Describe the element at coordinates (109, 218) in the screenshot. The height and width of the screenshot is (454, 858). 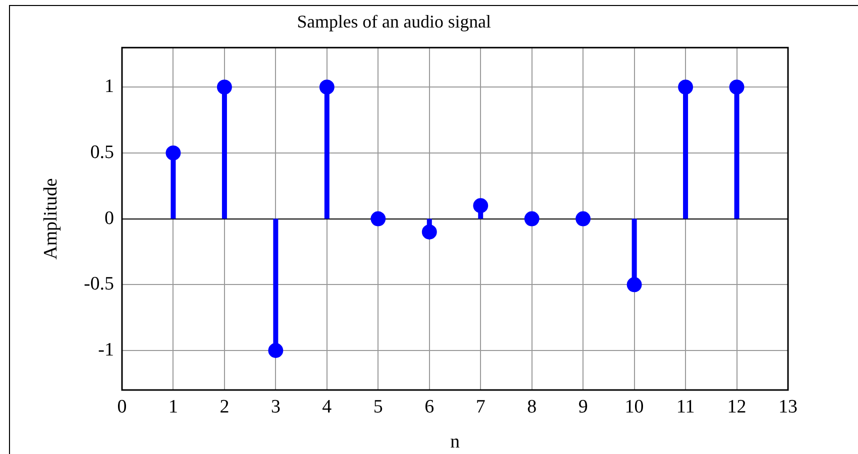
I see `y-tick-label: 0` at that location.